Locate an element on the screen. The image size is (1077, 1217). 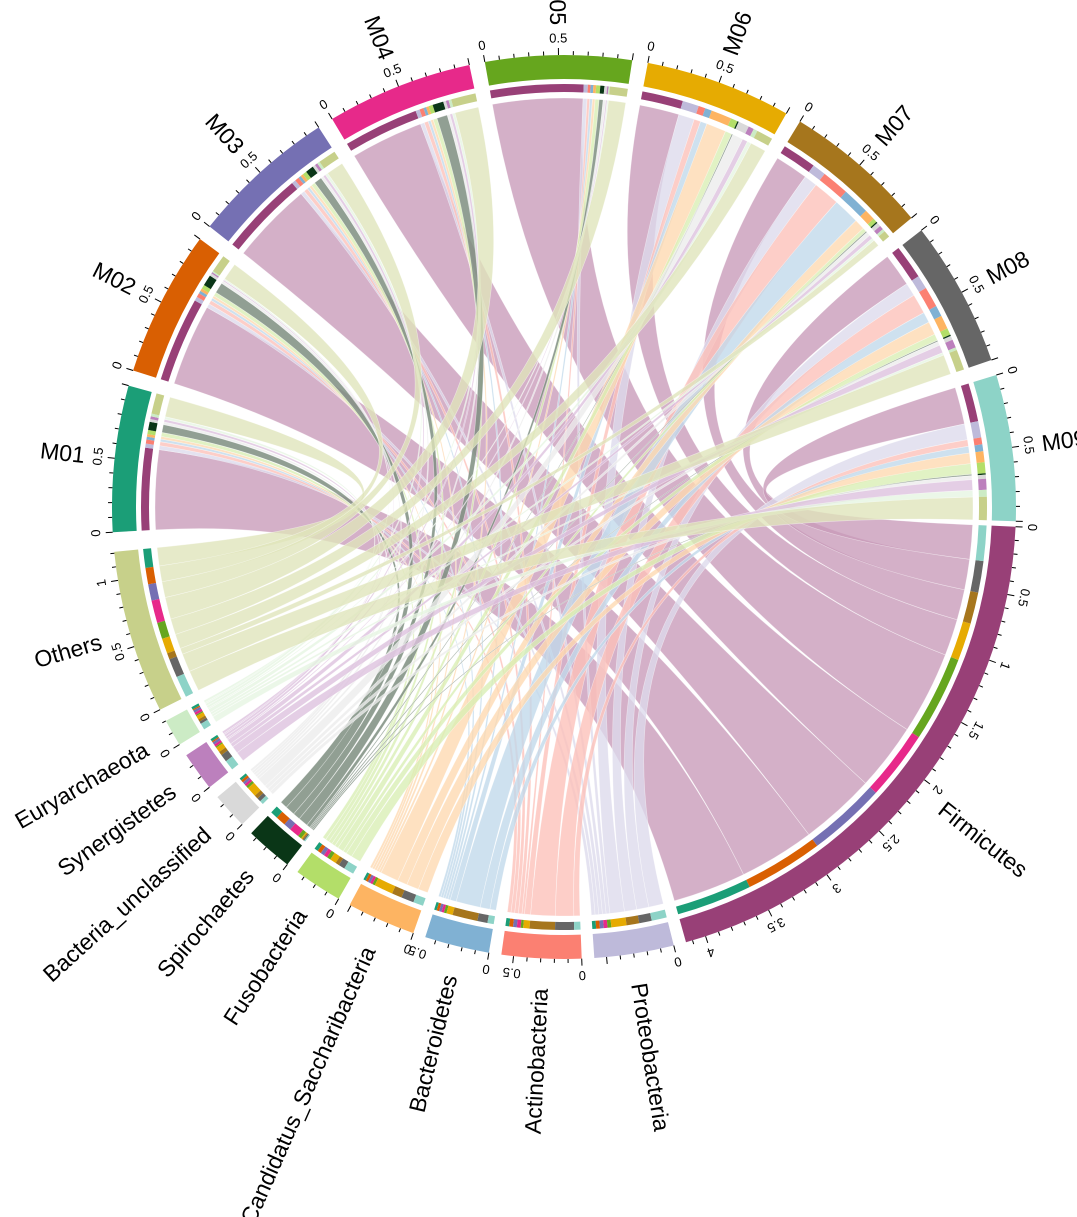
band-actinobacteria-m09 is located at coordinates (577, 925).